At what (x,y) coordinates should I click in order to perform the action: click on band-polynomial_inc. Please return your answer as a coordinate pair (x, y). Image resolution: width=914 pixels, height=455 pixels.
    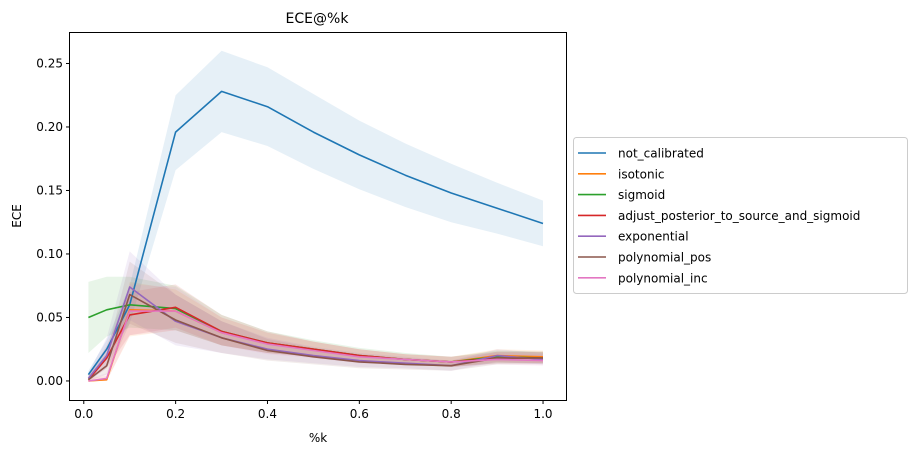
    Looking at the image, I should click on (316, 332).